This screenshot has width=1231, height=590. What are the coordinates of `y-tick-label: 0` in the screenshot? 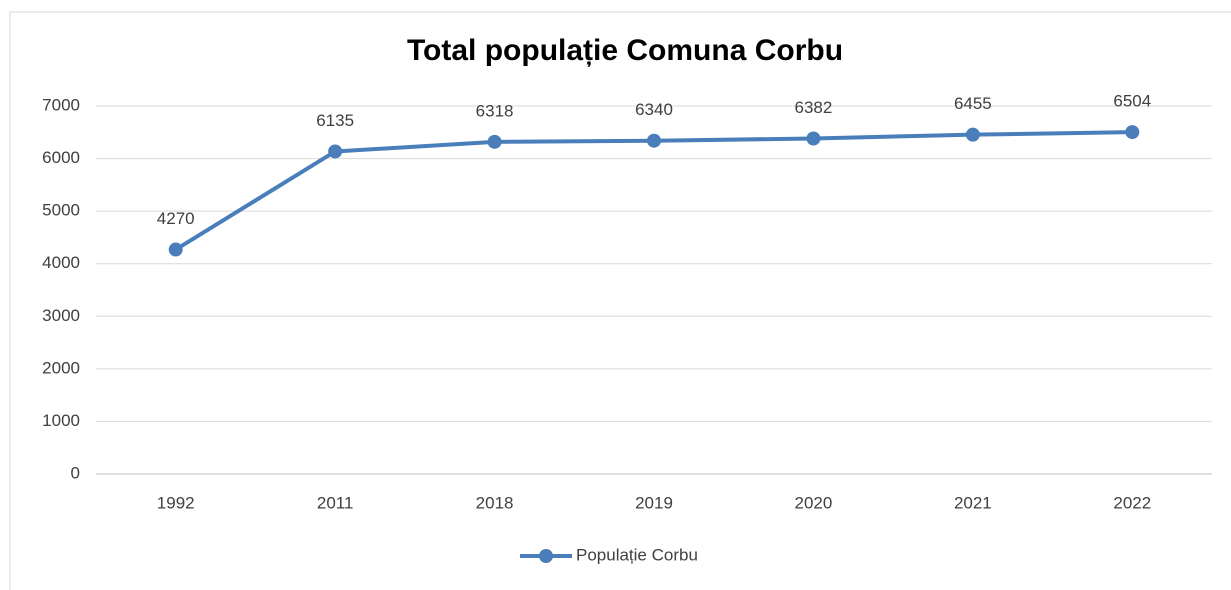 It's located at (75, 472).